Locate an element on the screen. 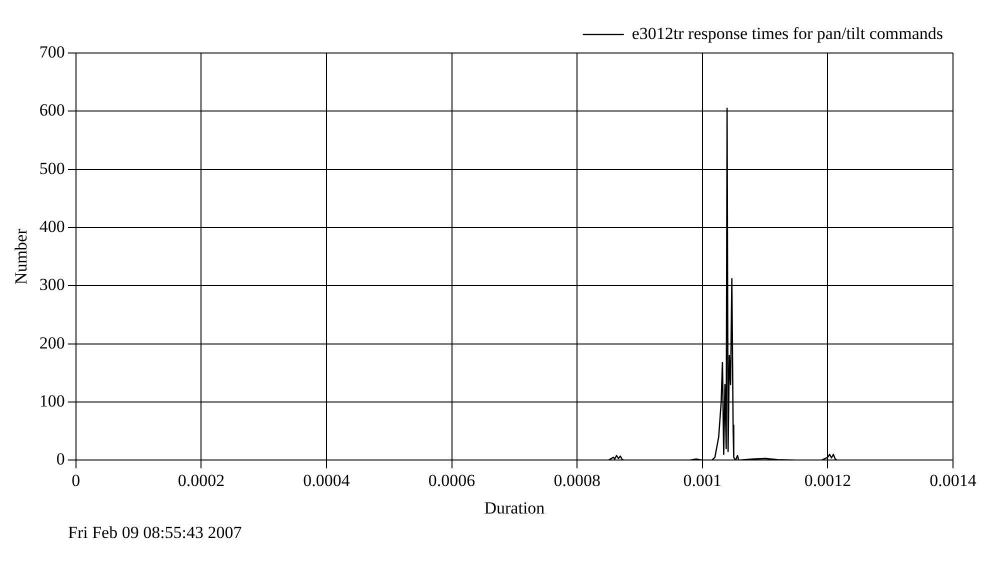 The height and width of the screenshot is (568, 997). x-tick-label: 0.001 is located at coordinates (702, 480).